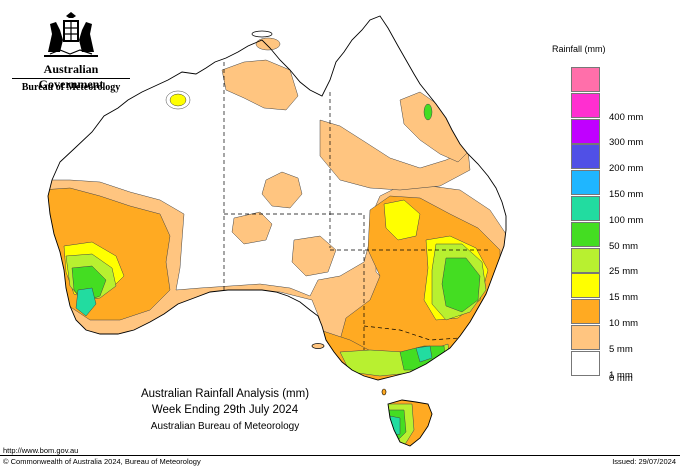  I want to click on header-divider, so click(71, 78).